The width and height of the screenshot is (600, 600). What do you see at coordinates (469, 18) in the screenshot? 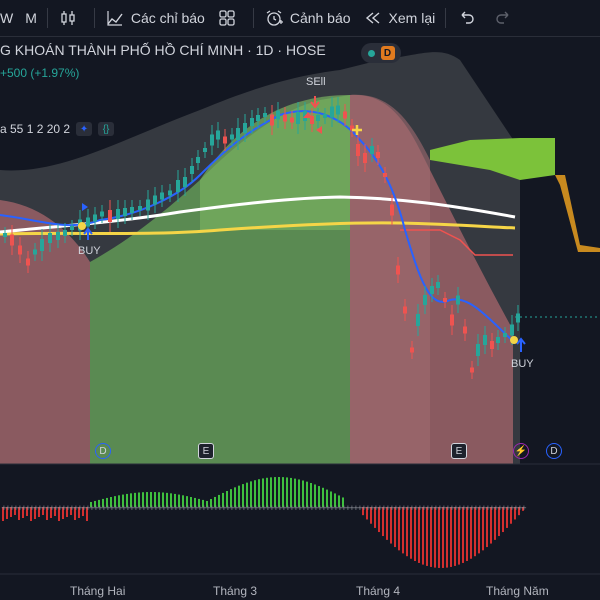
I see `undo-button` at bounding box center [469, 18].